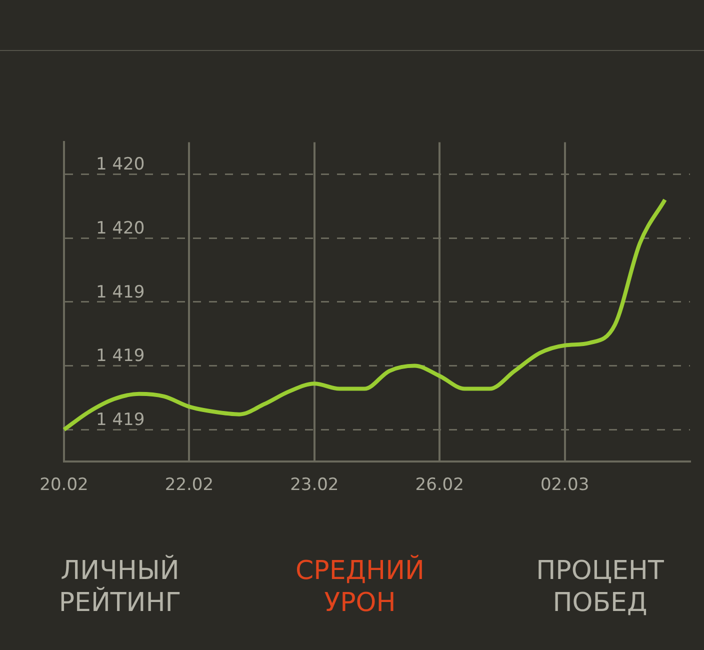 This screenshot has width=704, height=650. Describe the element at coordinates (314, 485) in the screenshot. I see `x-tick-label: 23.02` at that location.